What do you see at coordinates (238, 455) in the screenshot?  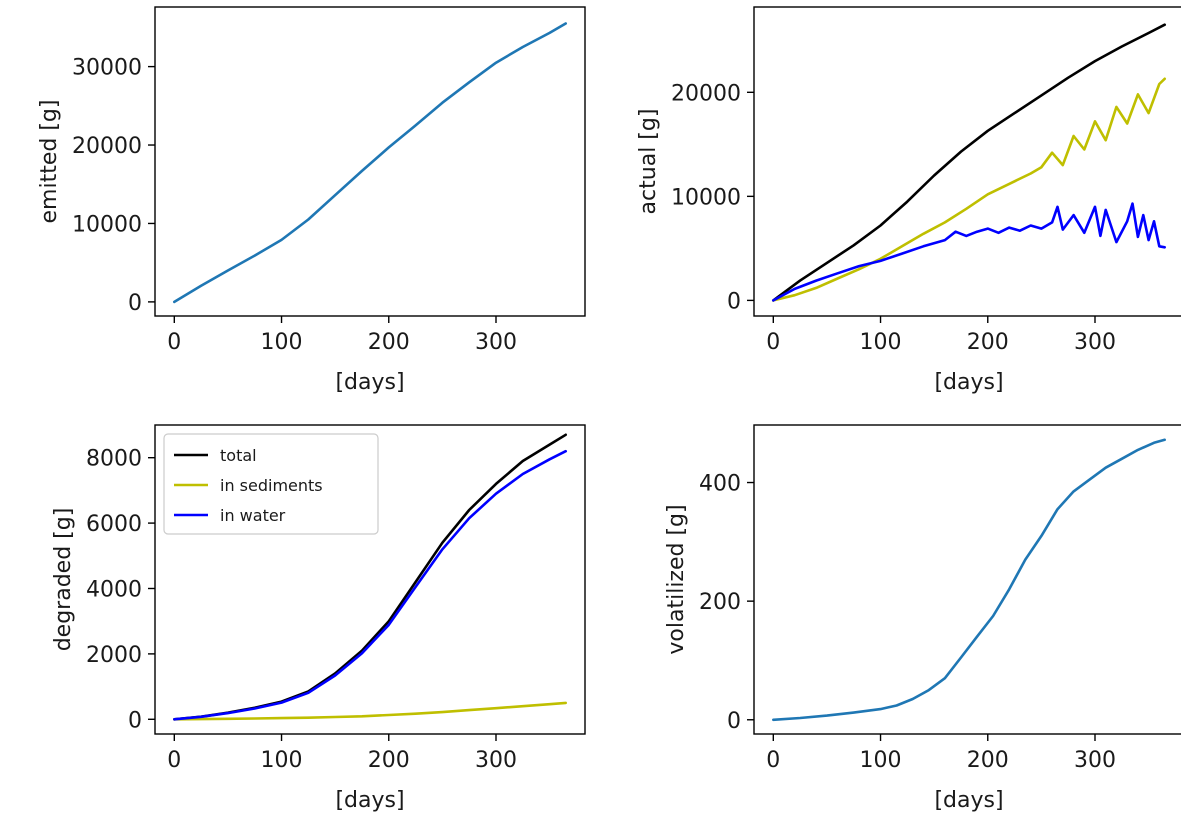 I see `legend-label: total` at bounding box center [238, 455].